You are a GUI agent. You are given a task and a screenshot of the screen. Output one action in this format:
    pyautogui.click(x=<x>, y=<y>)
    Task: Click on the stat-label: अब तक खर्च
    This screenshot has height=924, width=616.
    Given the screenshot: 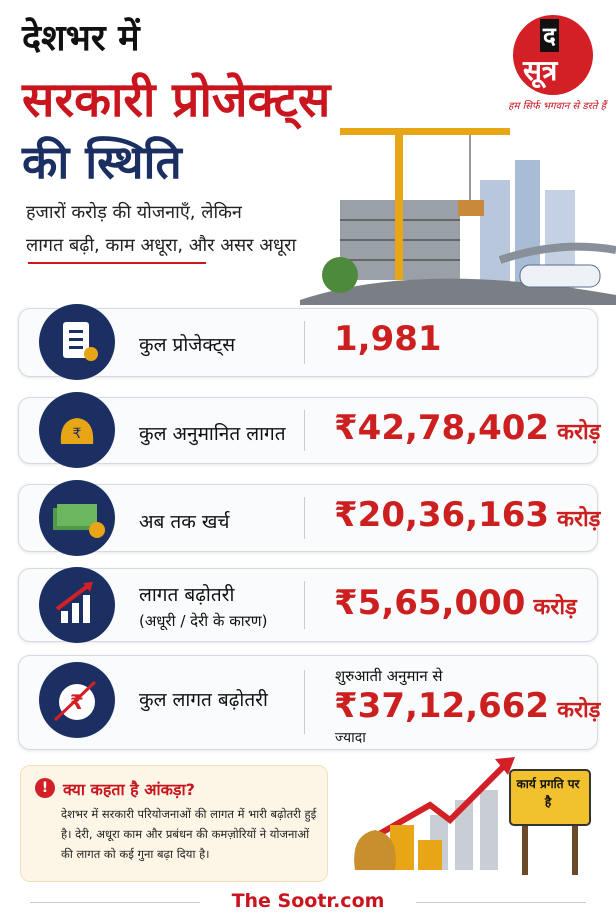 What is the action you would take?
    pyautogui.click(x=184, y=522)
    